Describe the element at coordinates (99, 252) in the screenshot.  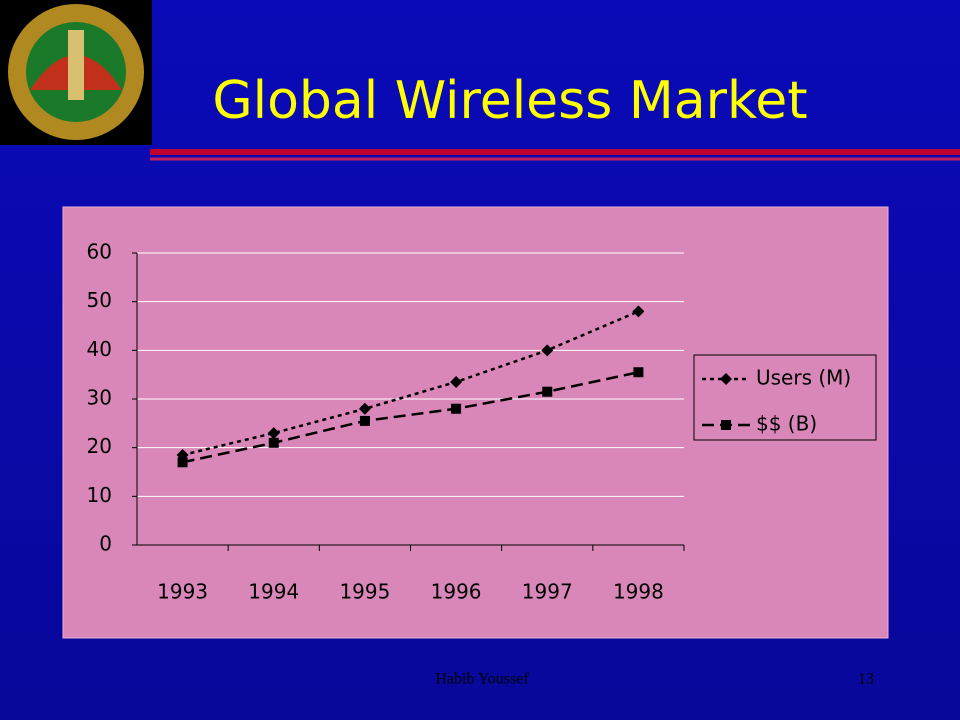
I see `y-tick-label: 60` at that location.